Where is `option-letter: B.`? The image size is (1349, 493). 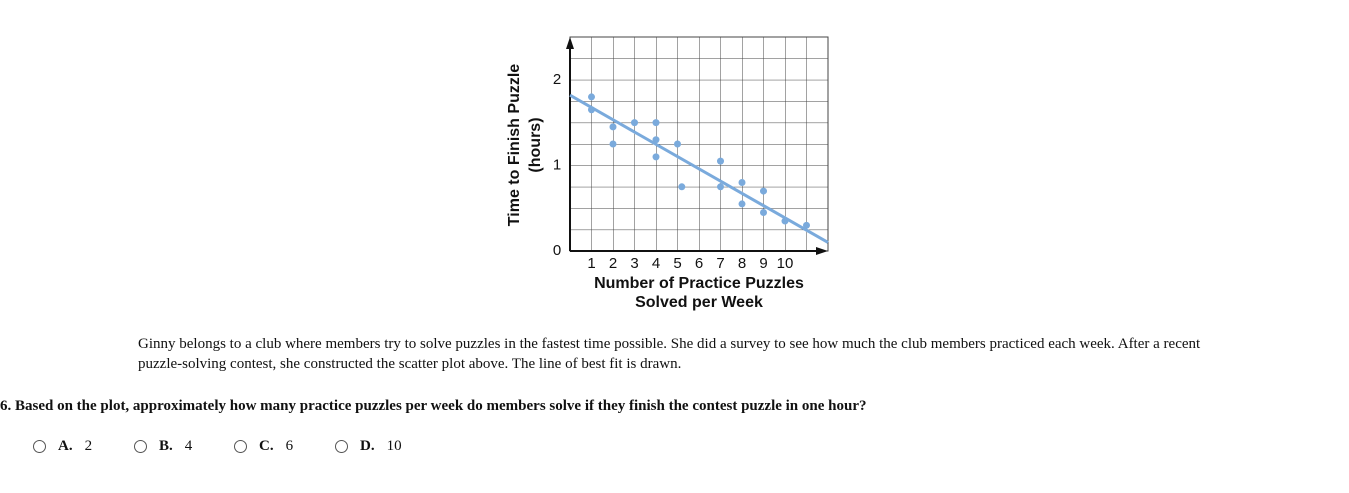 option-letter: B. is located at coordinates (166, 446).